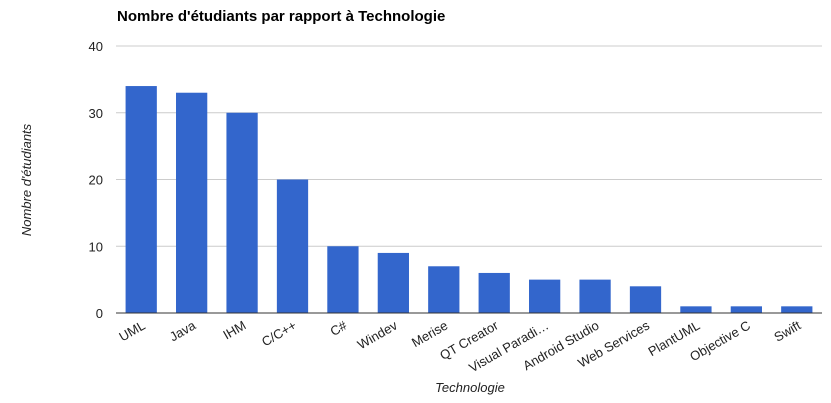 Image resolution: width=831 pixels, height=403 pixels. What do you see at coordinates (787, 330) in the screenshot?
I see `x-tick-label: Swift` at bounding box center [787, 330].